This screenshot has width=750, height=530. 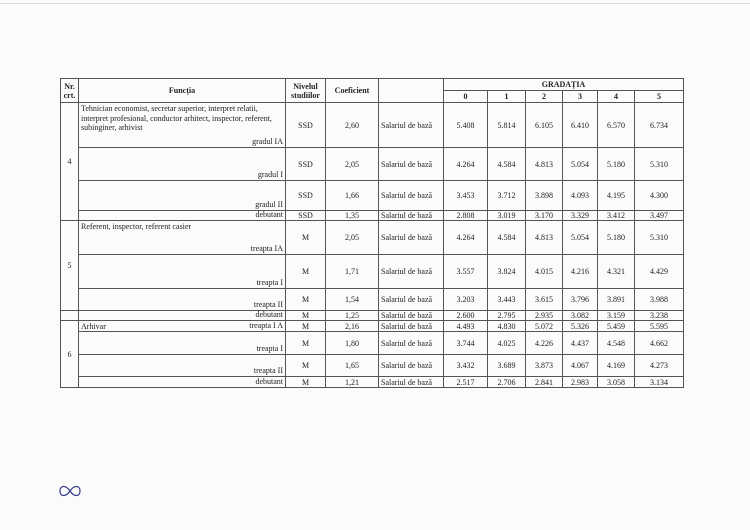 I want to click on header-gradatia: GRADAȚIA, so click(x=563, y=84).